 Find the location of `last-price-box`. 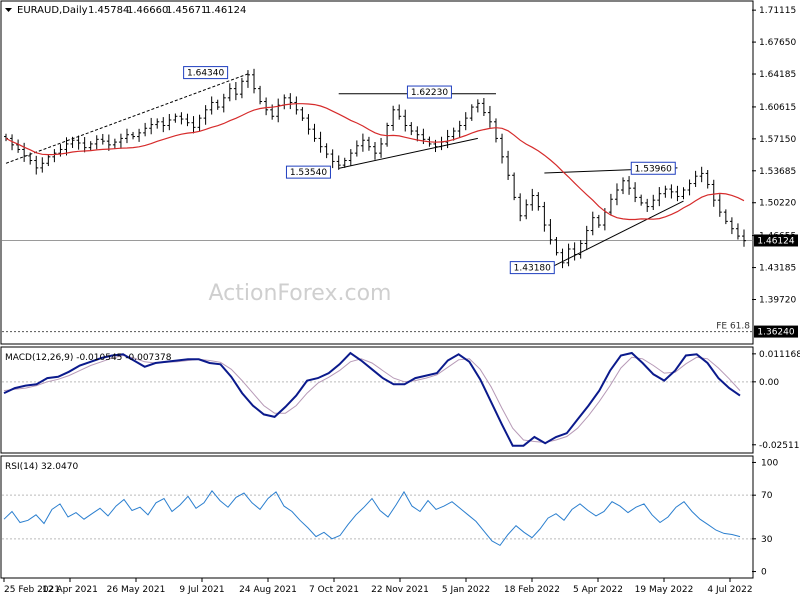

last-price-box is located at coordinates (776, 240).